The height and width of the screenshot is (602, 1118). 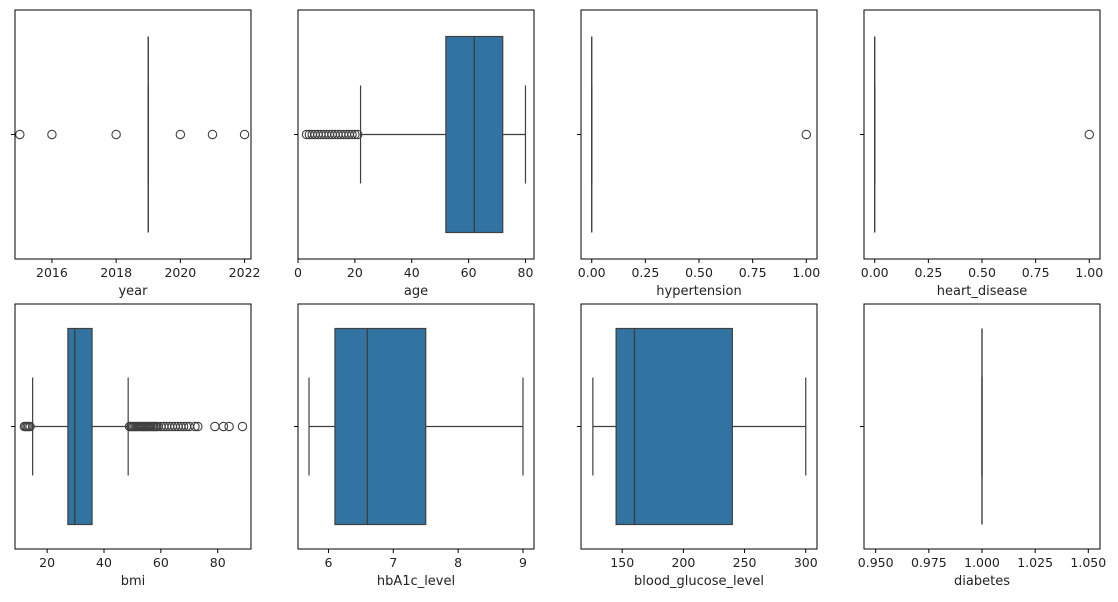 I want to click on x-tick-label: 8, so click(x=458, y=562).